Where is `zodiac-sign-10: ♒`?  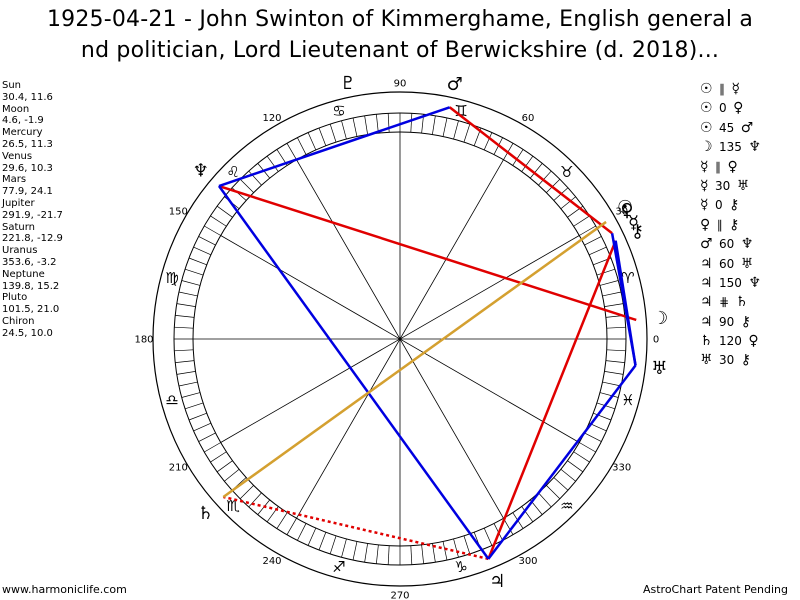 zodiac-sign-10: ♒ is located at coordinates (566, 506).